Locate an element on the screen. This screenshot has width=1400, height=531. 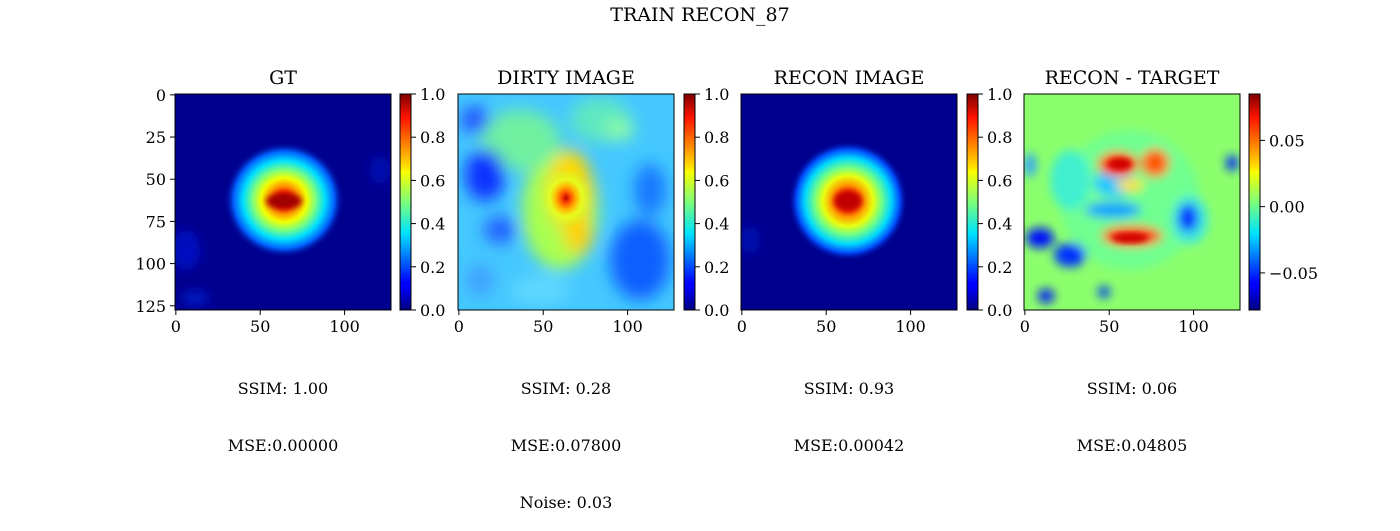
y-tick-label: 50 is located at coordinates (156, 179).